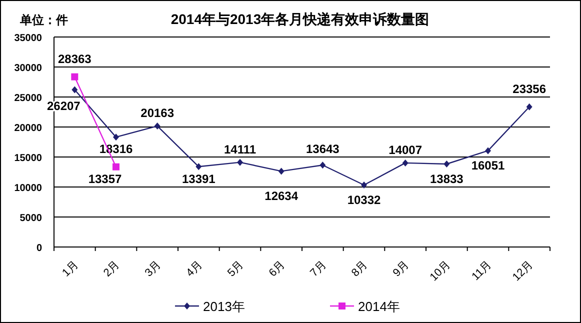 The image size is (581, 323). Describe the element at coordinates (75, 59) in the screenshot. I see `data-label: 28363` at that location.